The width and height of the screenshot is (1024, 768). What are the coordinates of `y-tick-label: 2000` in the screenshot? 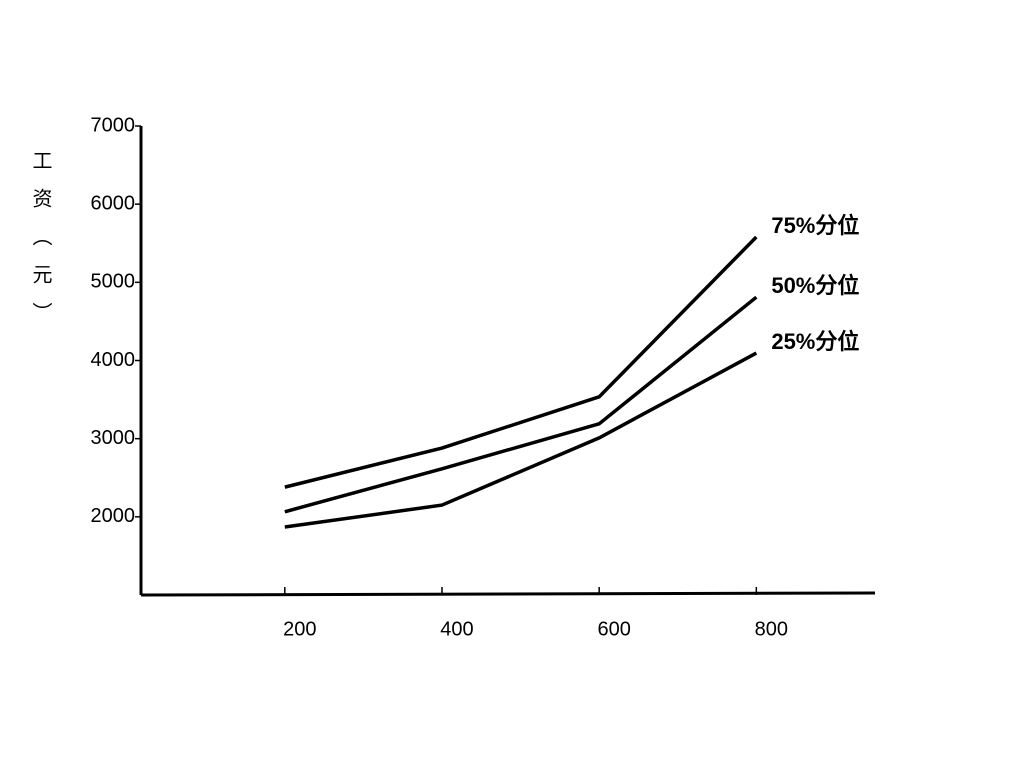 It's located at (113, 516).